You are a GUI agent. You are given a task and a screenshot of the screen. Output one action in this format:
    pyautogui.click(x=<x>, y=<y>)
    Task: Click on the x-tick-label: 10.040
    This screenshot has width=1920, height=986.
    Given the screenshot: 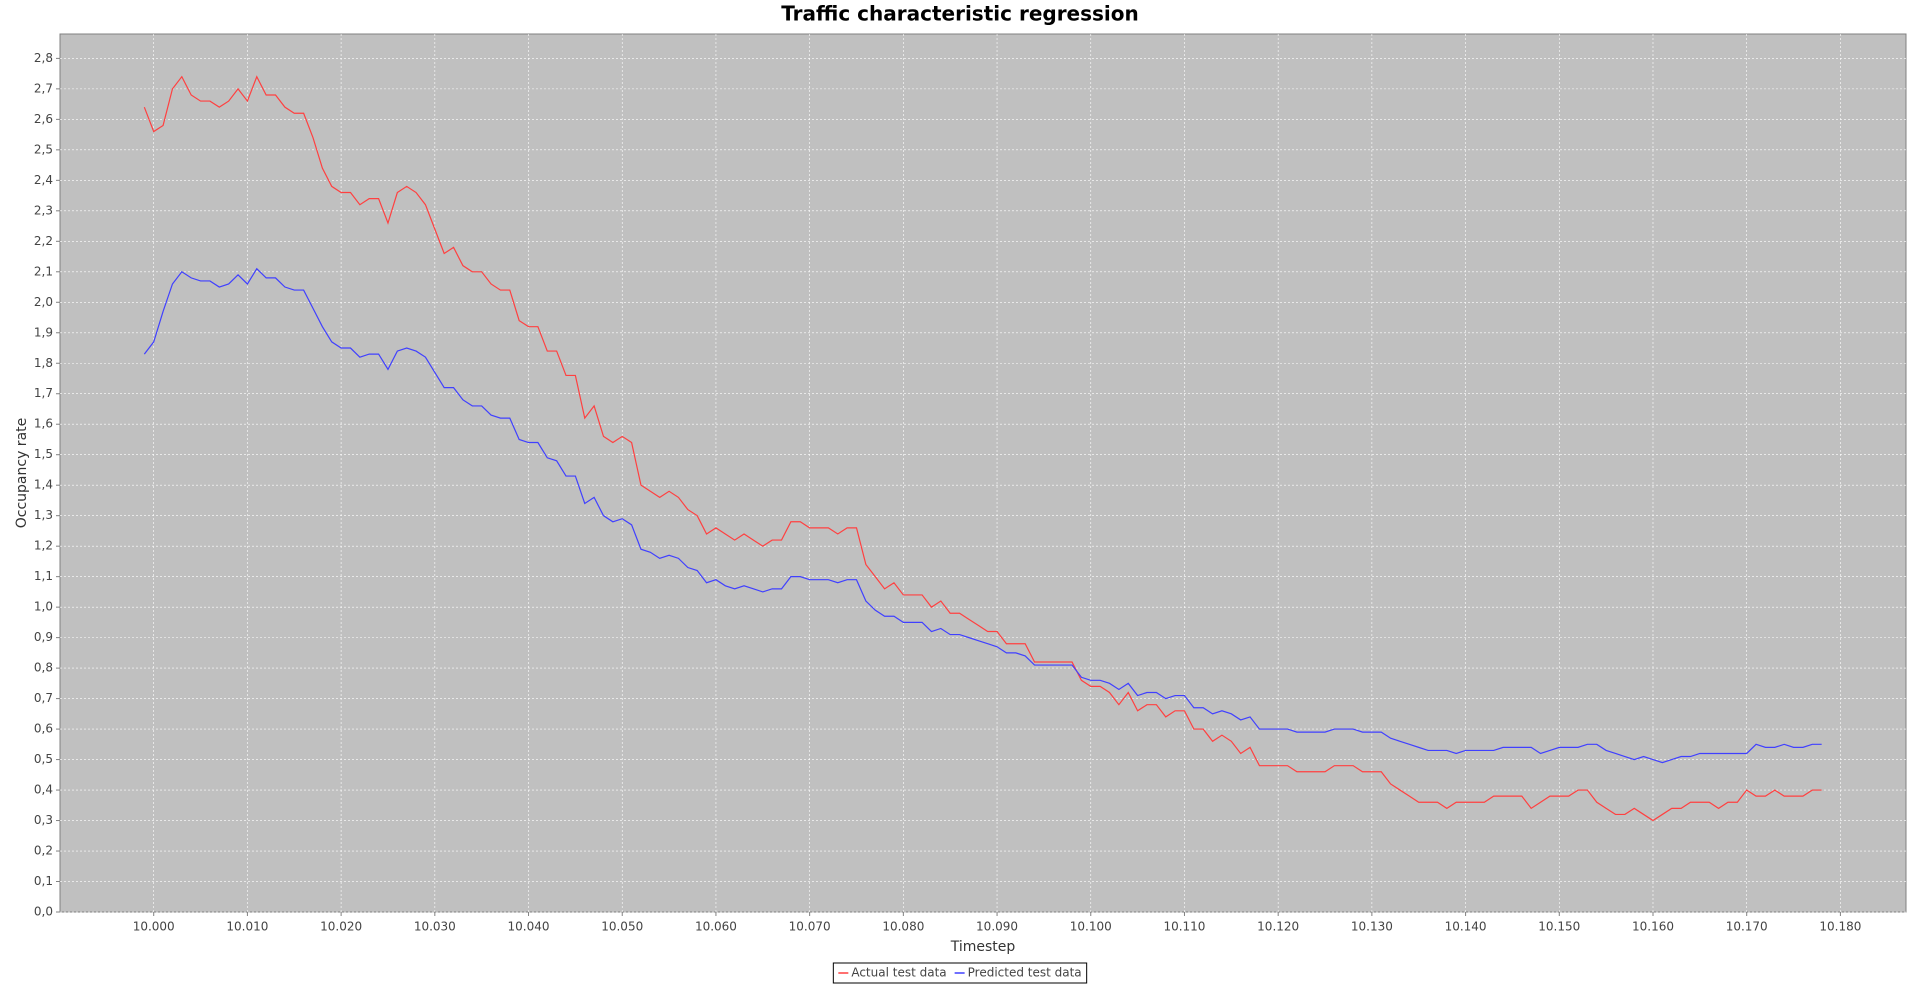 What is the action you would take?
    pyautogui.click(x=529, y=927)
    